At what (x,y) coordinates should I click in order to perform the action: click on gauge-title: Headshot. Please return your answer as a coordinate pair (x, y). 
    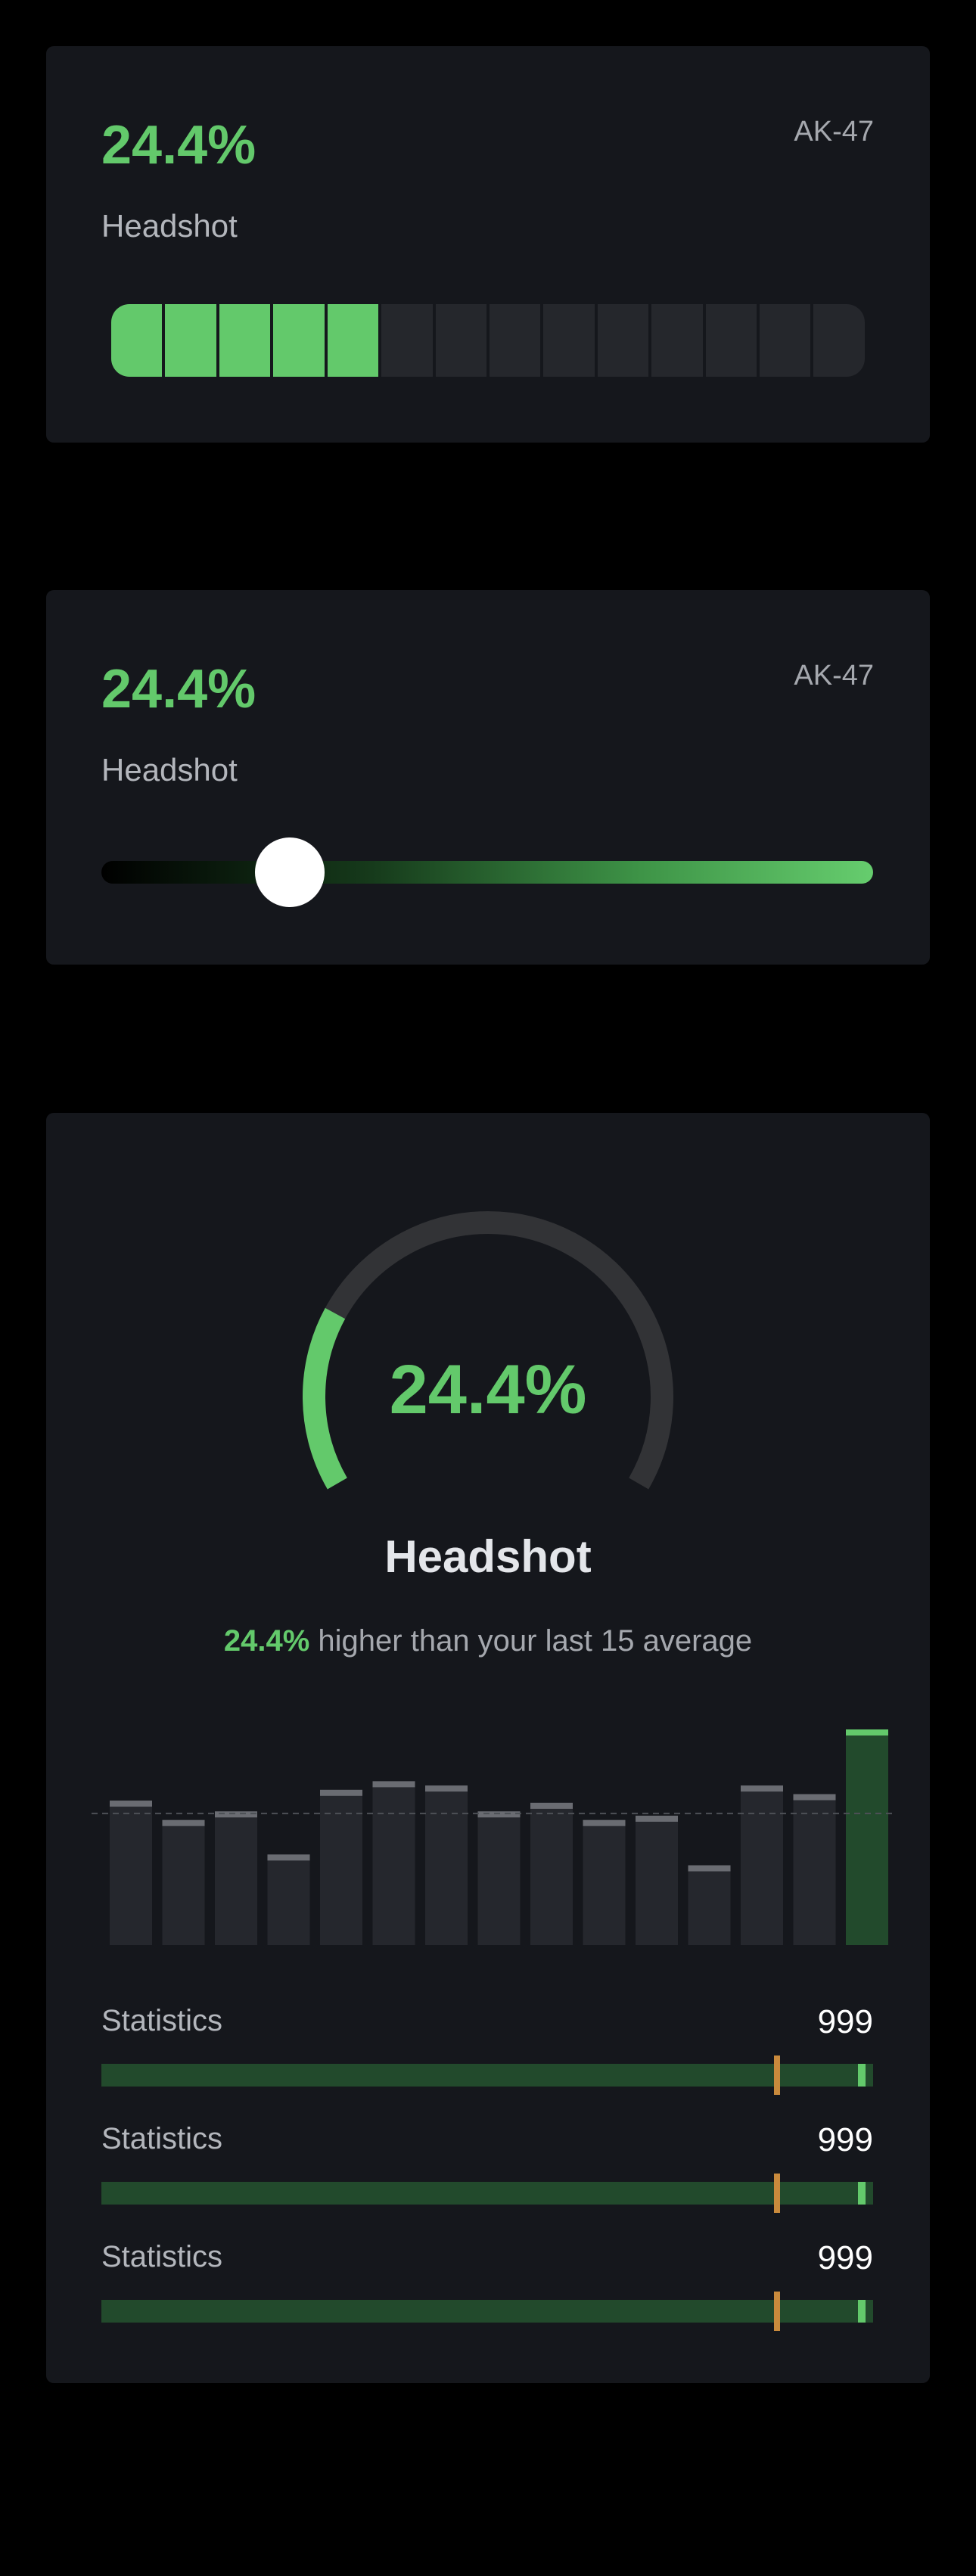
    Looking at the image, I should click on (488, 1556).